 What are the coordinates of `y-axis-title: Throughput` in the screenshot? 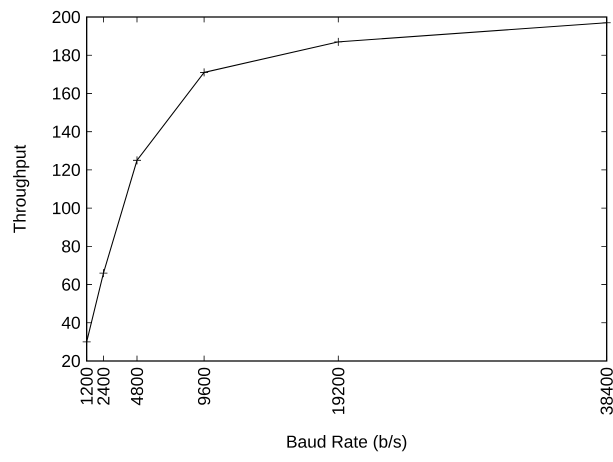 It's located at (21, 188).